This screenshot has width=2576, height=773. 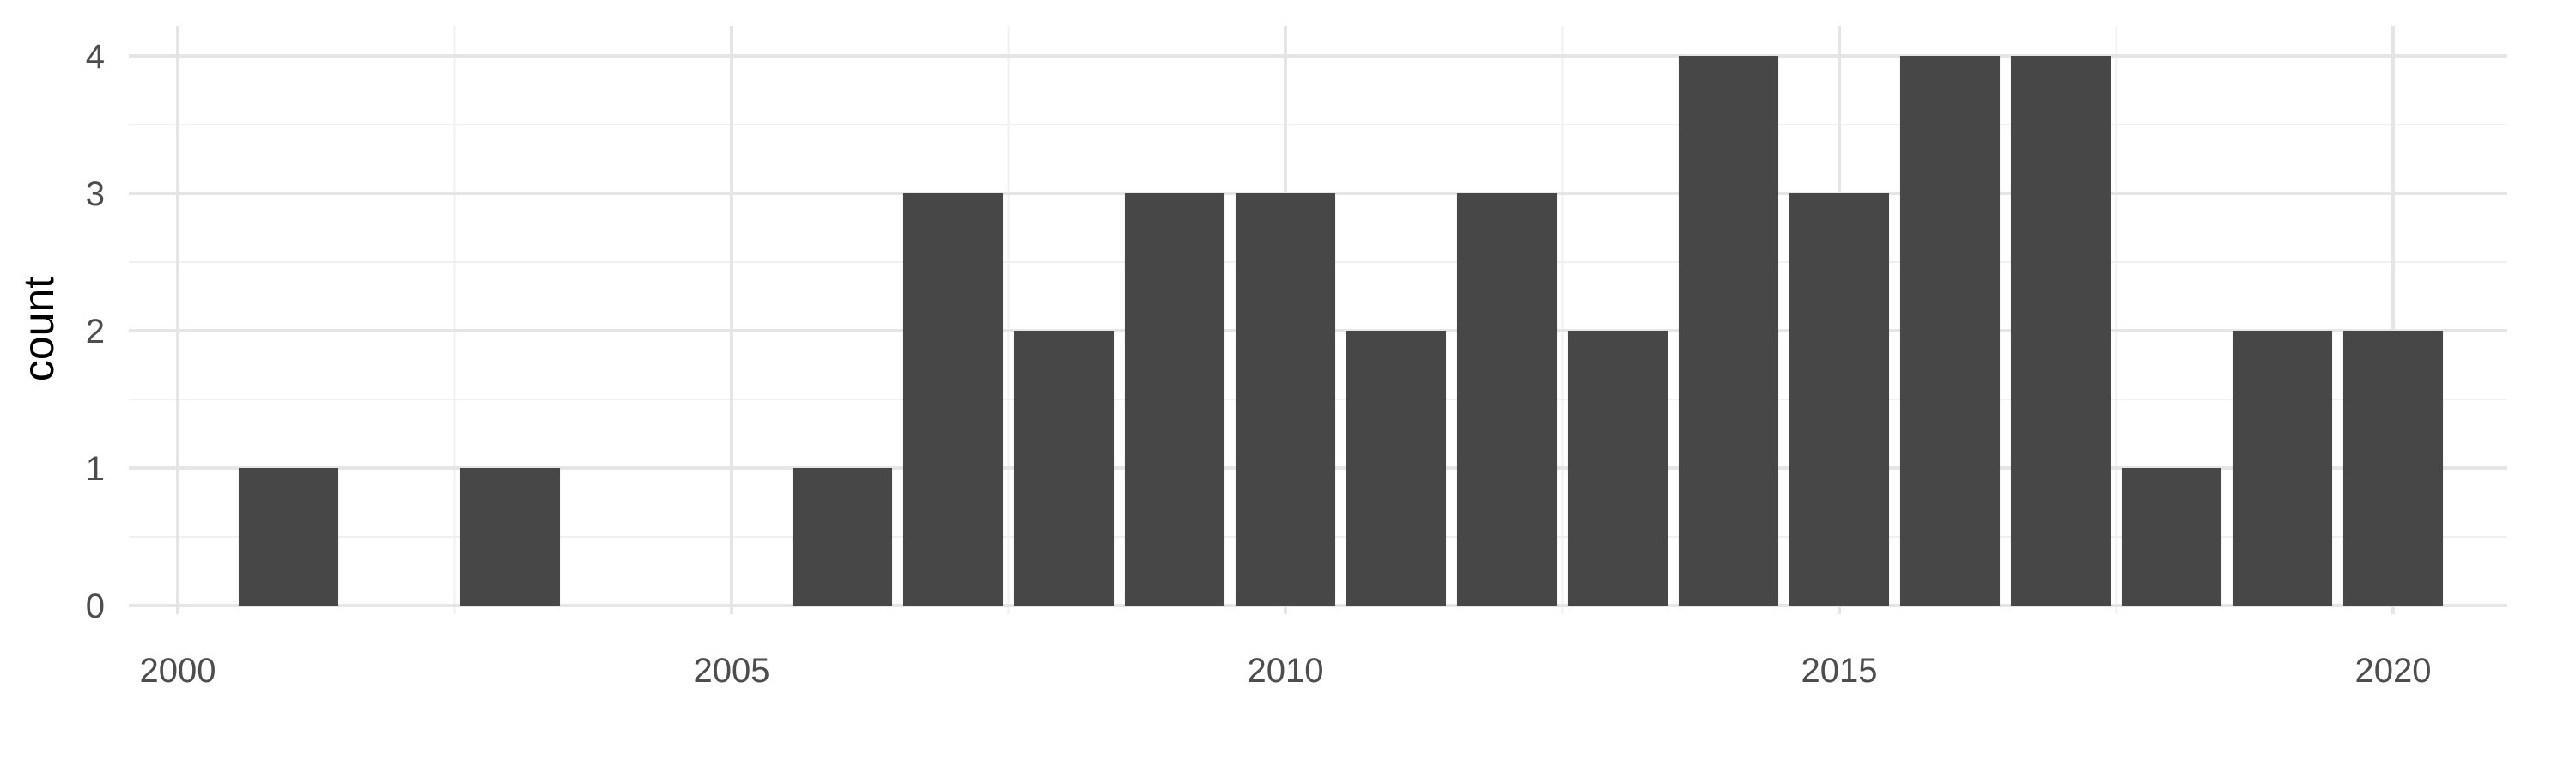 I want to click on x-tick-label: 2000, so click(x=178, y=671).